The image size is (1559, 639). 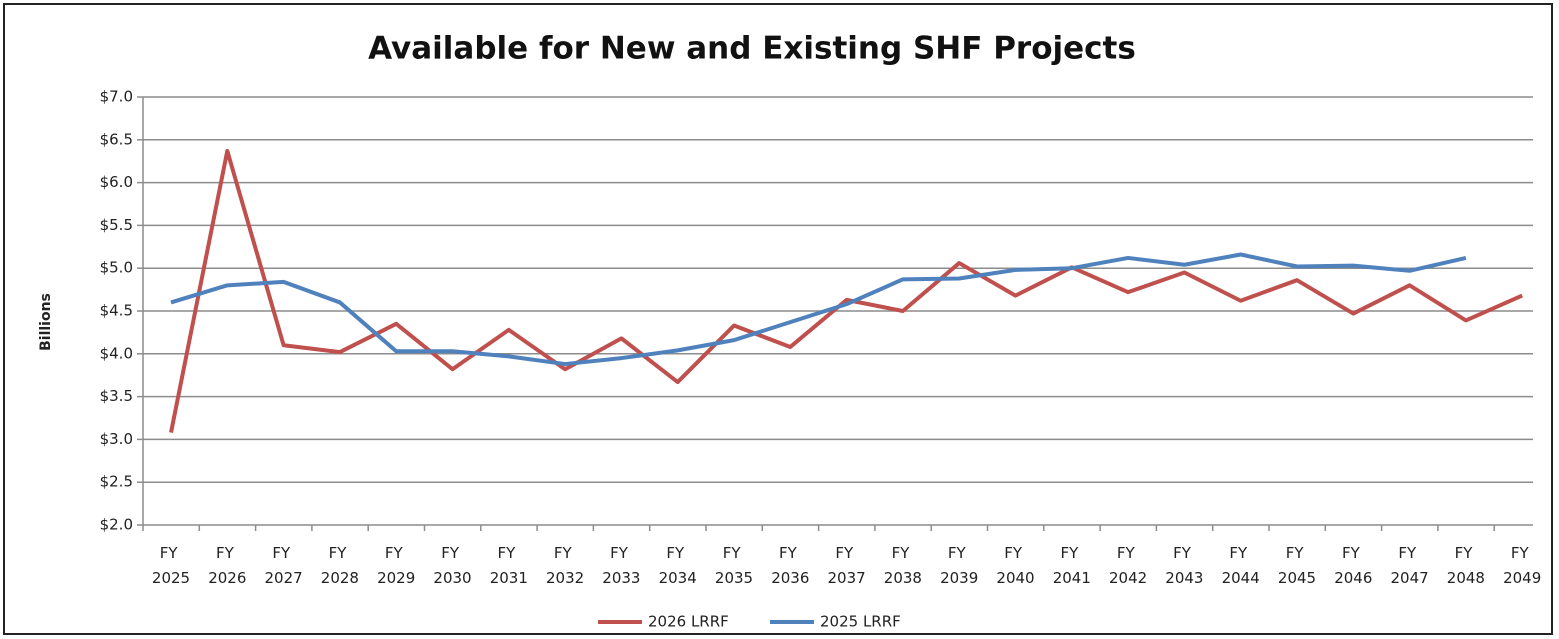 I want to click on x-tick-label: FY 2034, so click(x=678, y=565).